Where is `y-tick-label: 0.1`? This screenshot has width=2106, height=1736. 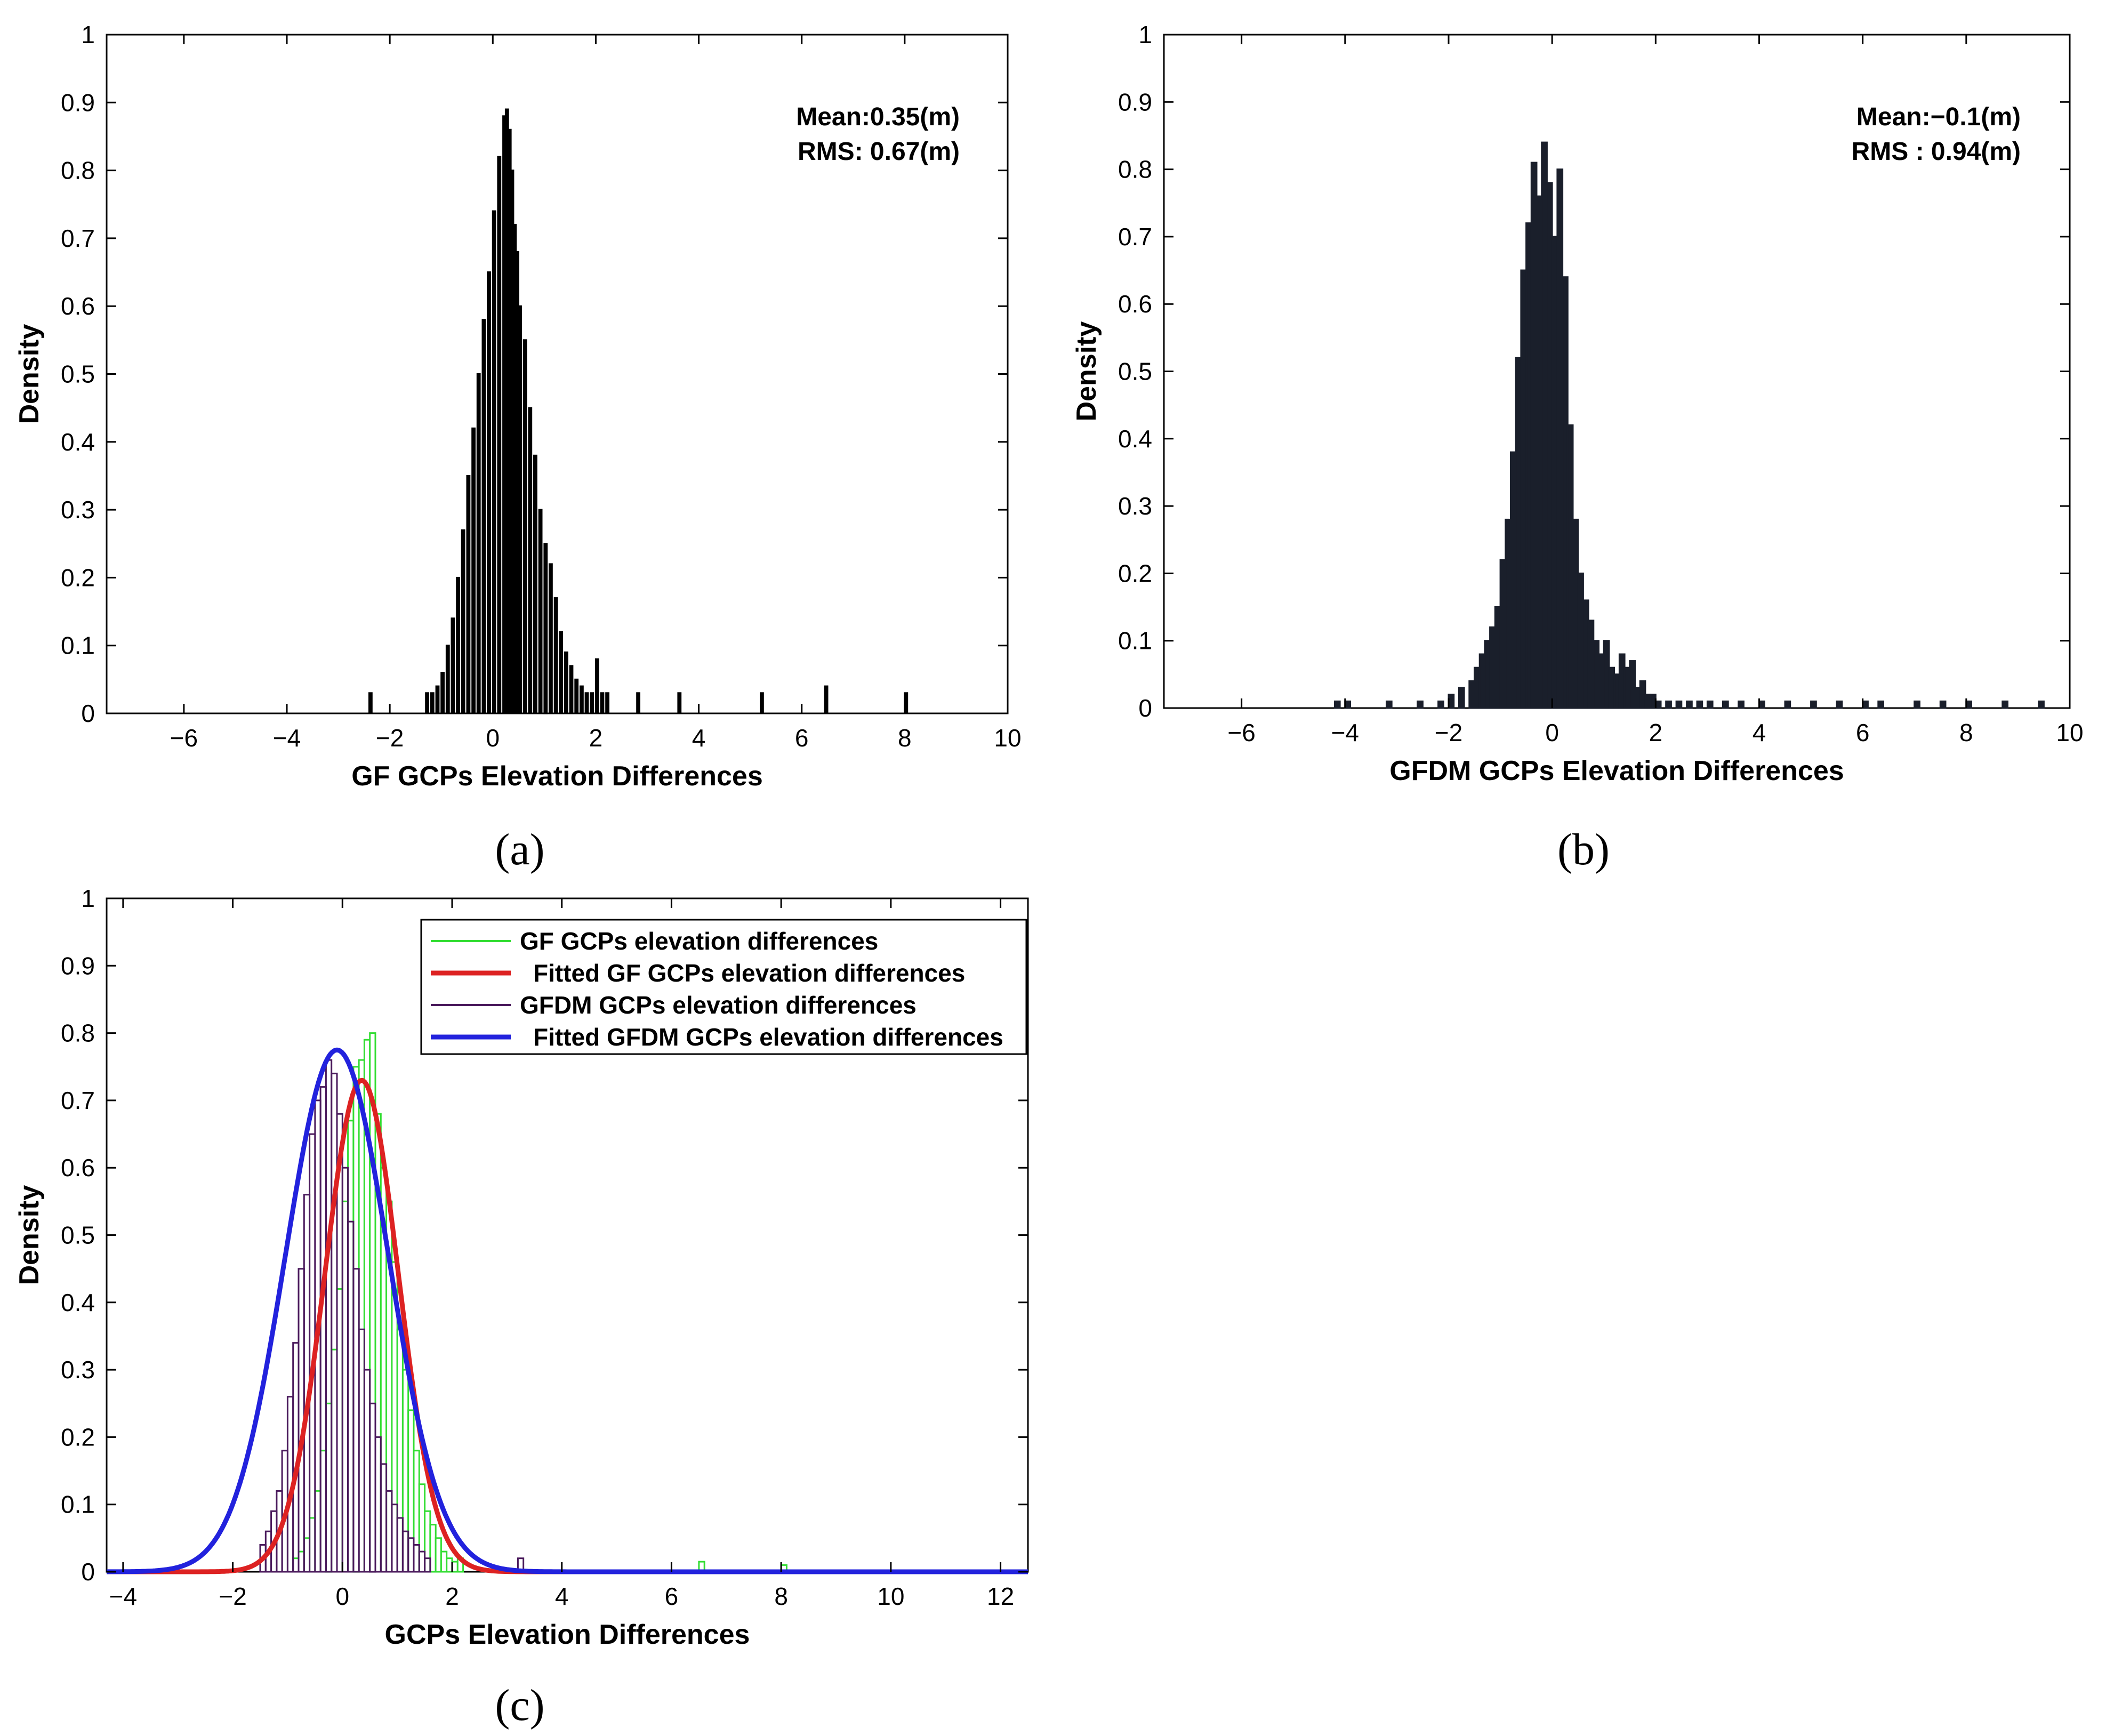 y-tick-label: 0.1 is located at coordinates (78, 646).